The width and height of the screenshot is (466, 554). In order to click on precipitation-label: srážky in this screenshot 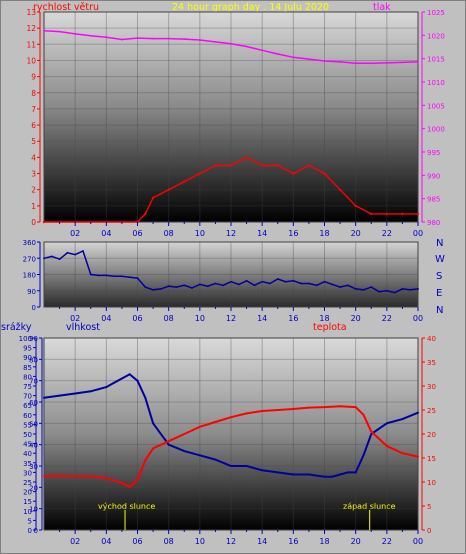, I will do `click(16, 327)`.